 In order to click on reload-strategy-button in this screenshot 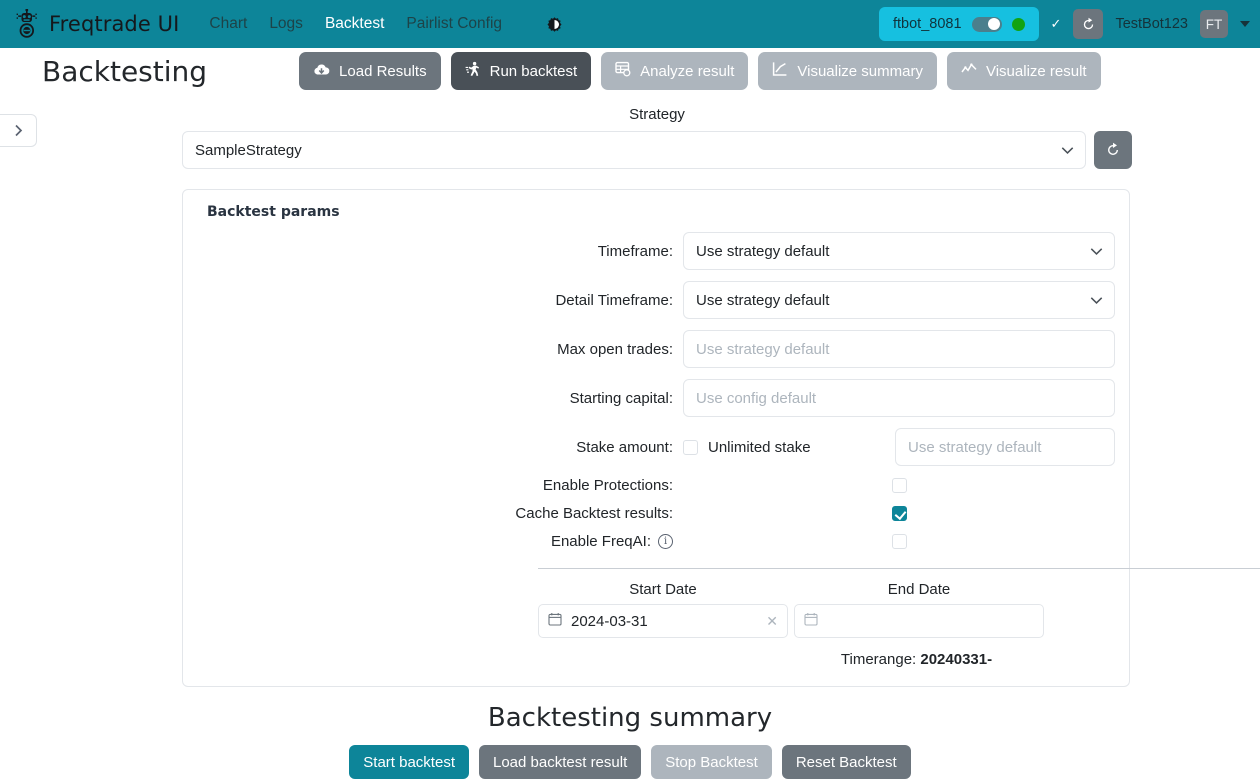, I will do `click(1113, 150)`.